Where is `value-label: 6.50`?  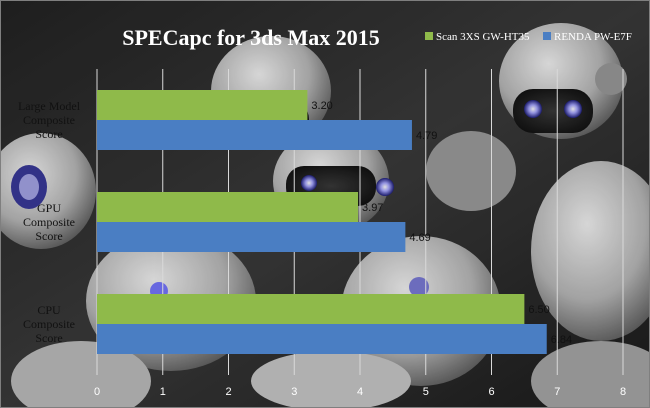
value-label: 6.50 is located at coordinates (538, 310).